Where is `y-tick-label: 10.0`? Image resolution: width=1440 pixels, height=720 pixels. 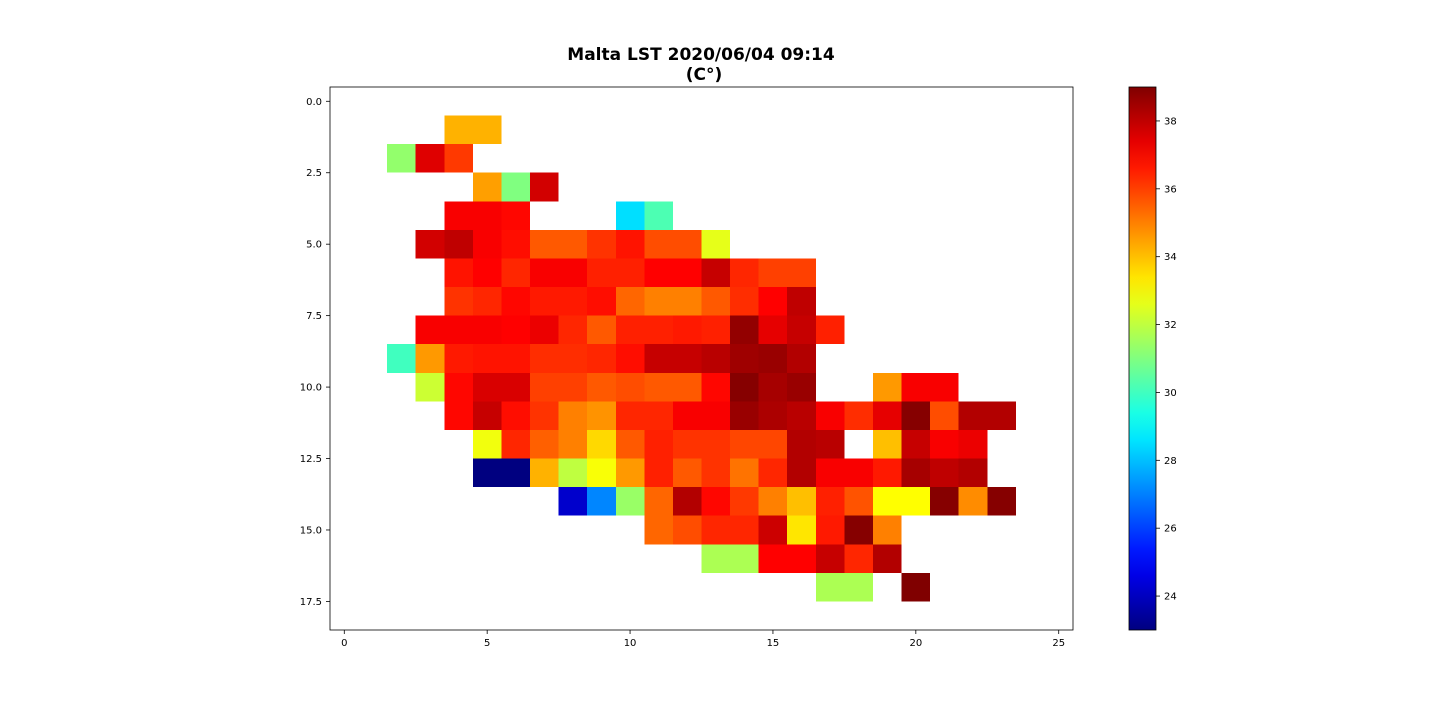 y-tick-label: 10.0 is located at coordinates (311, 388).